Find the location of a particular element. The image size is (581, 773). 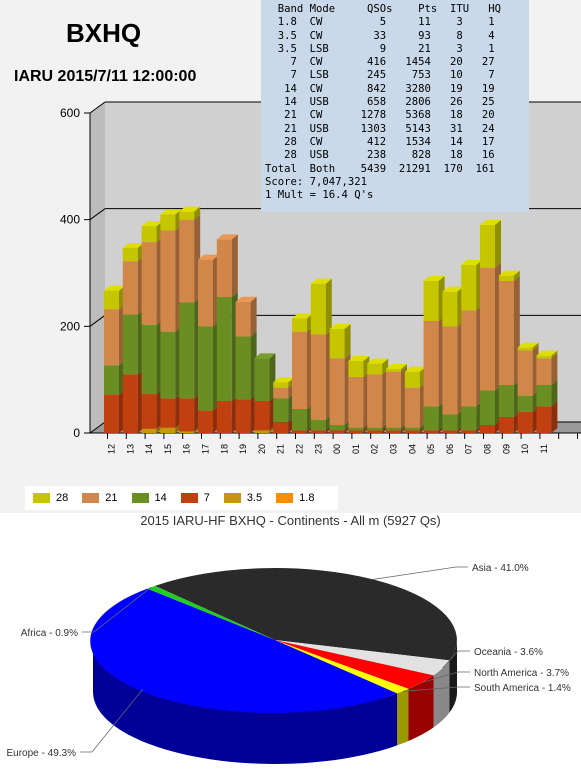

legend-label: 7 is located at coordinates (206, 498).